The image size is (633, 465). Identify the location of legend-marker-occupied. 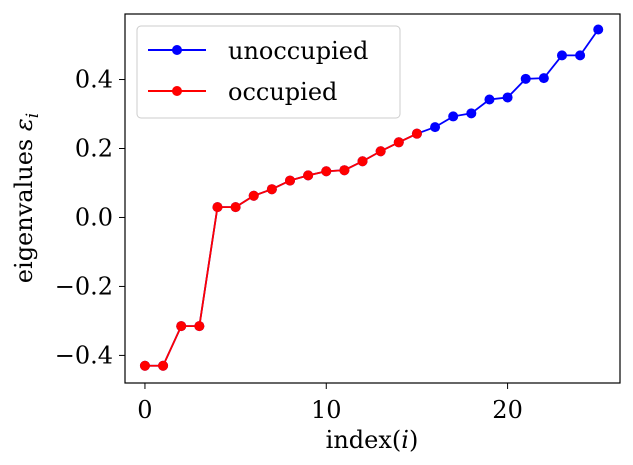
(177, 91).